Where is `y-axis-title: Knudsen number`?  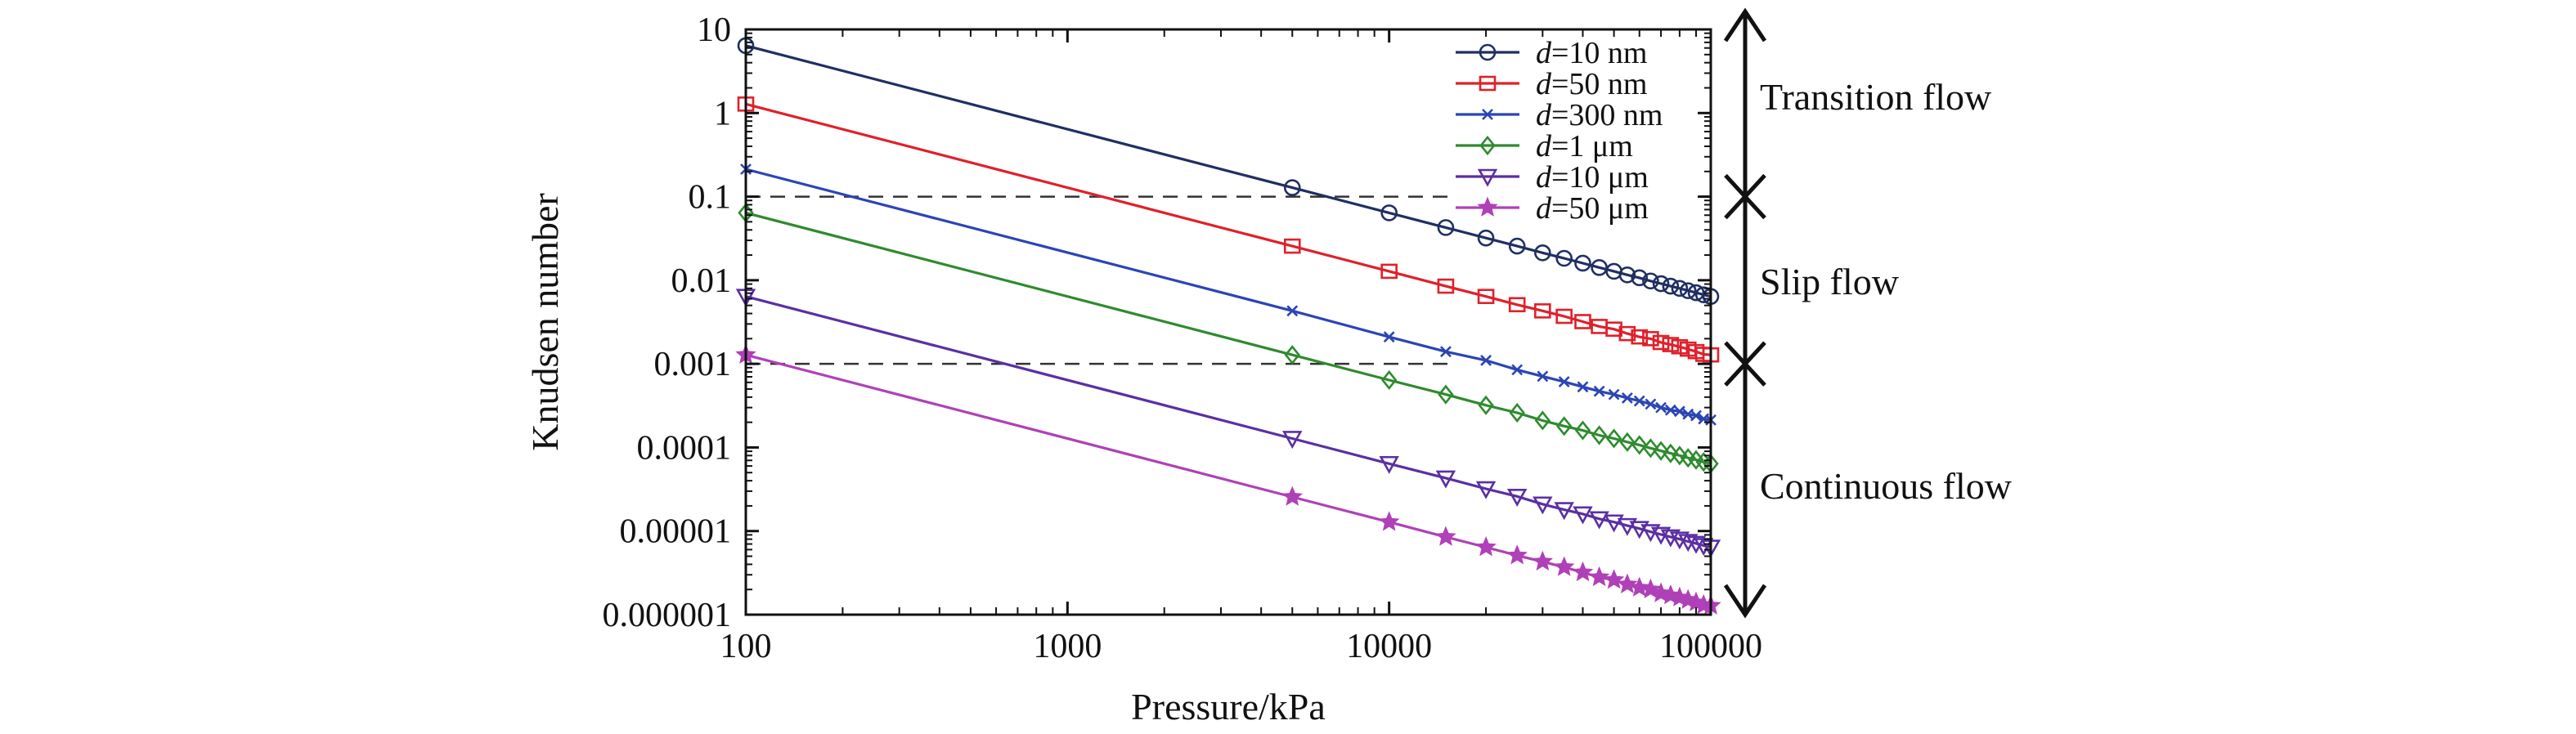
y-axis-title: Knudsen number is located at coordinates (545, 322).